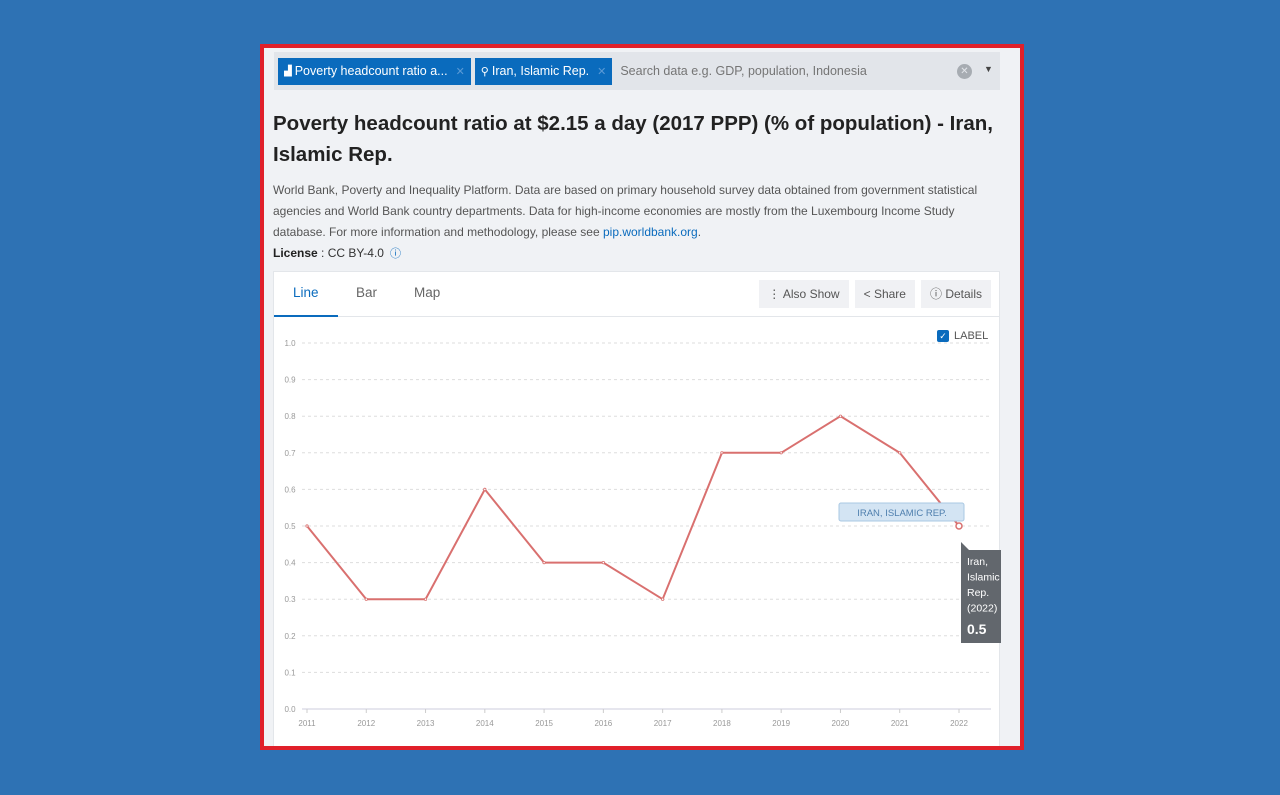 This screenshot has height=795, width=1280. I want to click on chip-label: Iran, Islamic Rep., so click(540, 71).